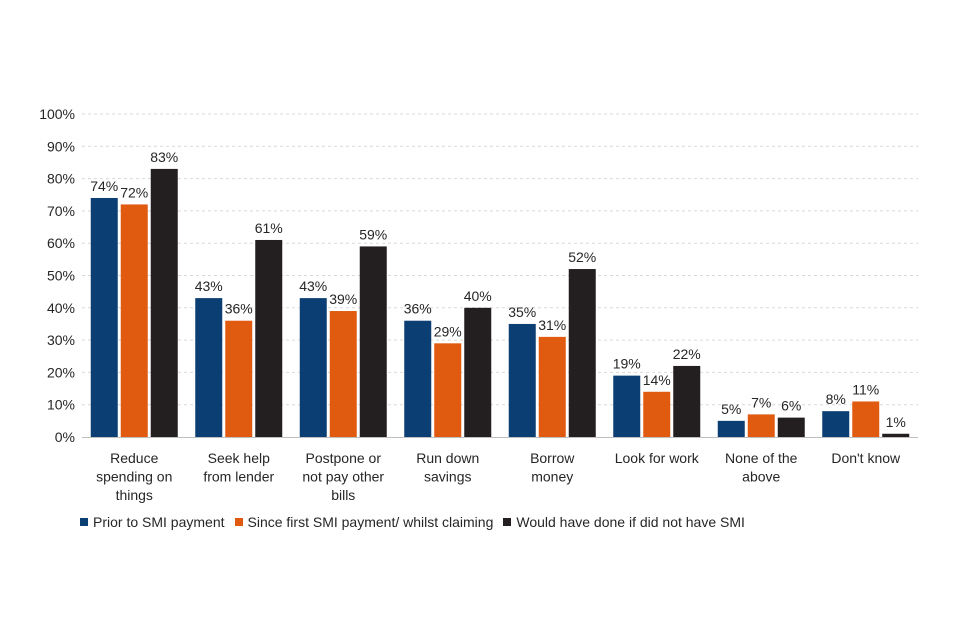 The height and width of the screenshot is (640, 960). What do you see at coordinates (134, 192) in the screenshot?
I see `data-label: 72%` at bounding box center [134, 192].